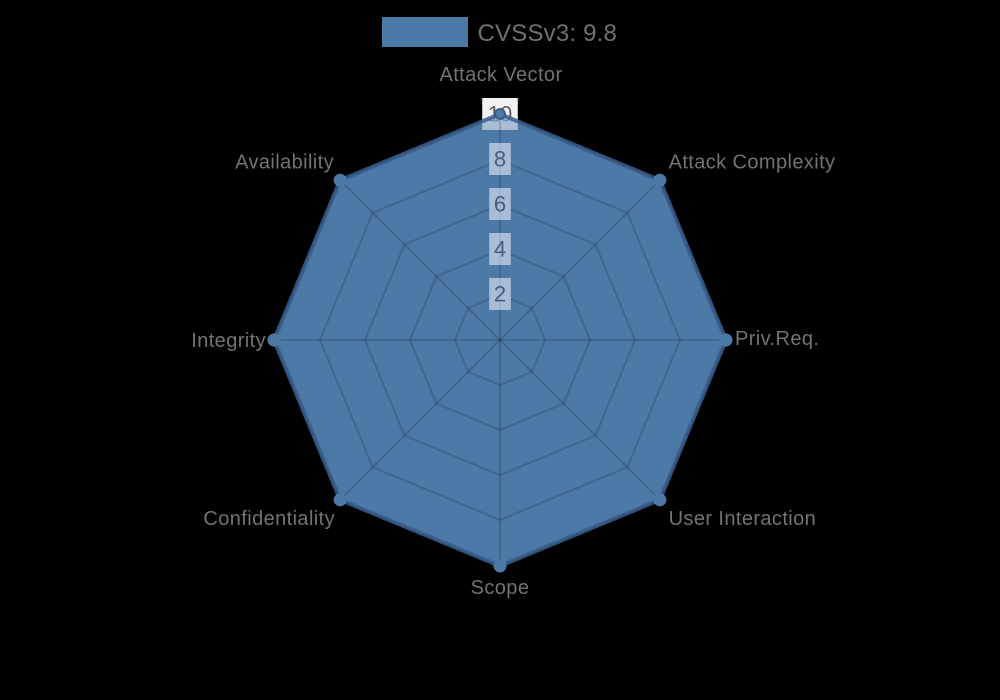  I want to click on svg-text: 6, so click(500, 204).